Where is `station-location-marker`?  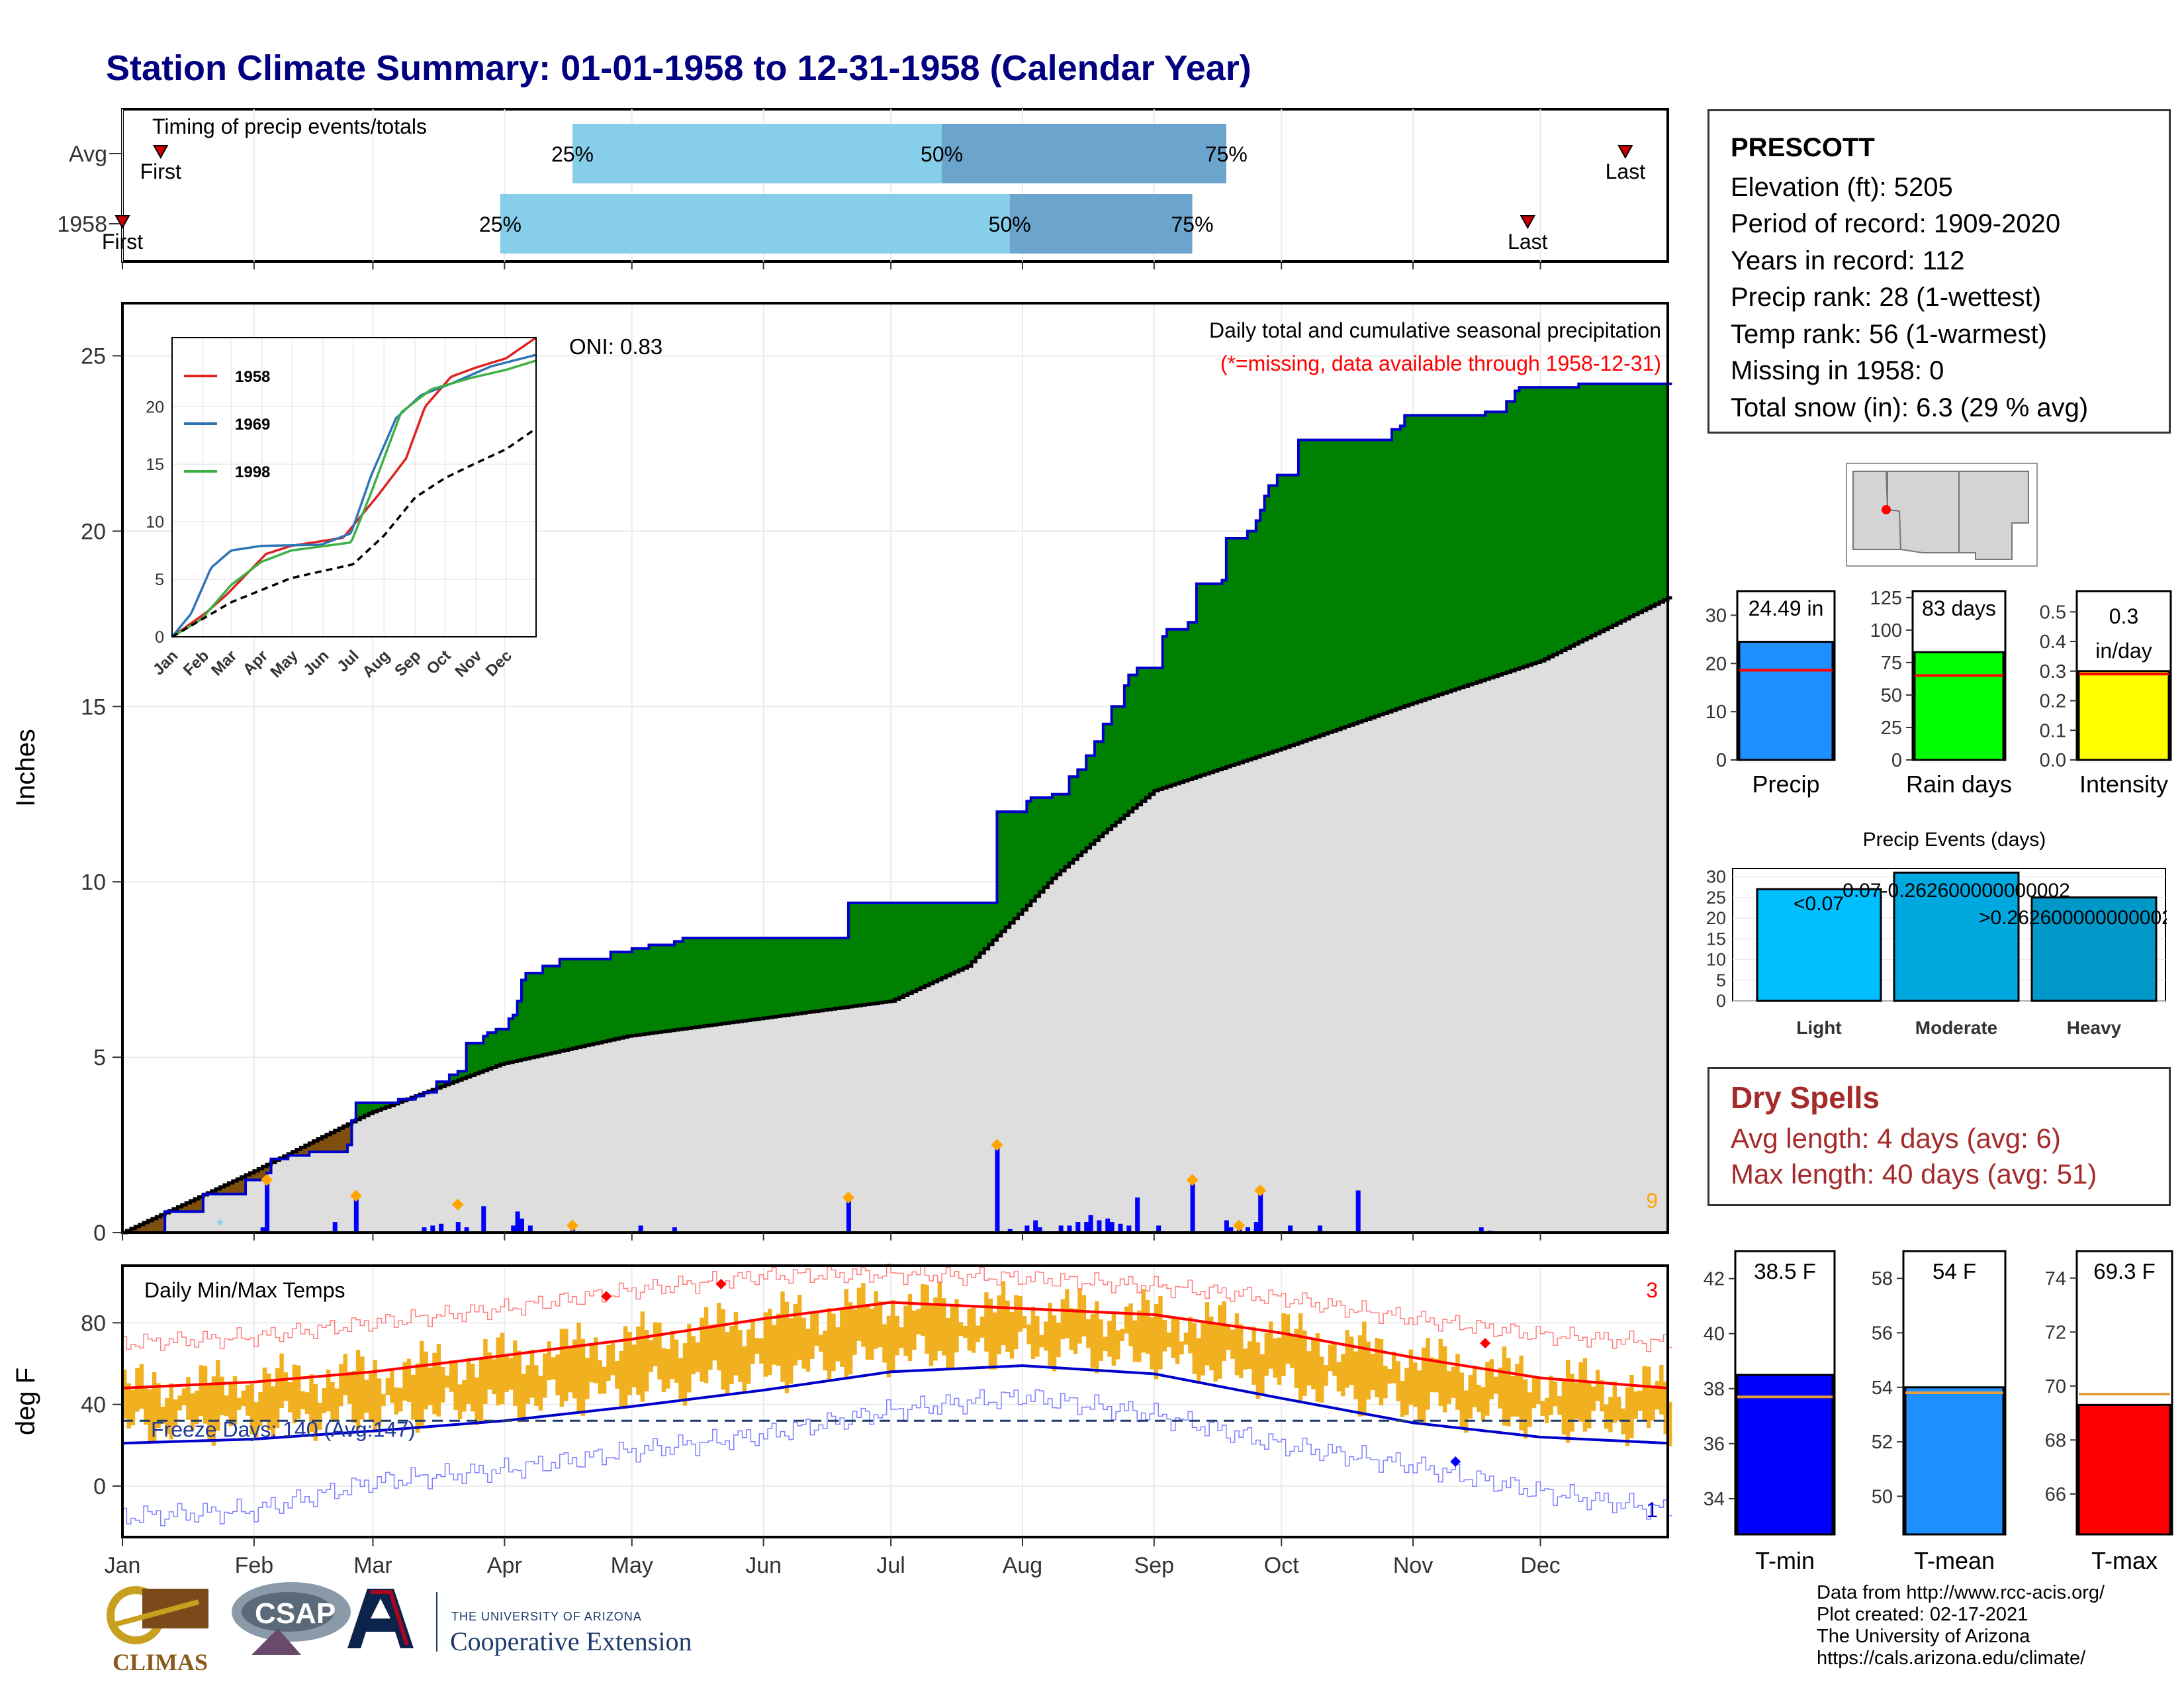
station-location-marker is located at coordinates (1886, 509).